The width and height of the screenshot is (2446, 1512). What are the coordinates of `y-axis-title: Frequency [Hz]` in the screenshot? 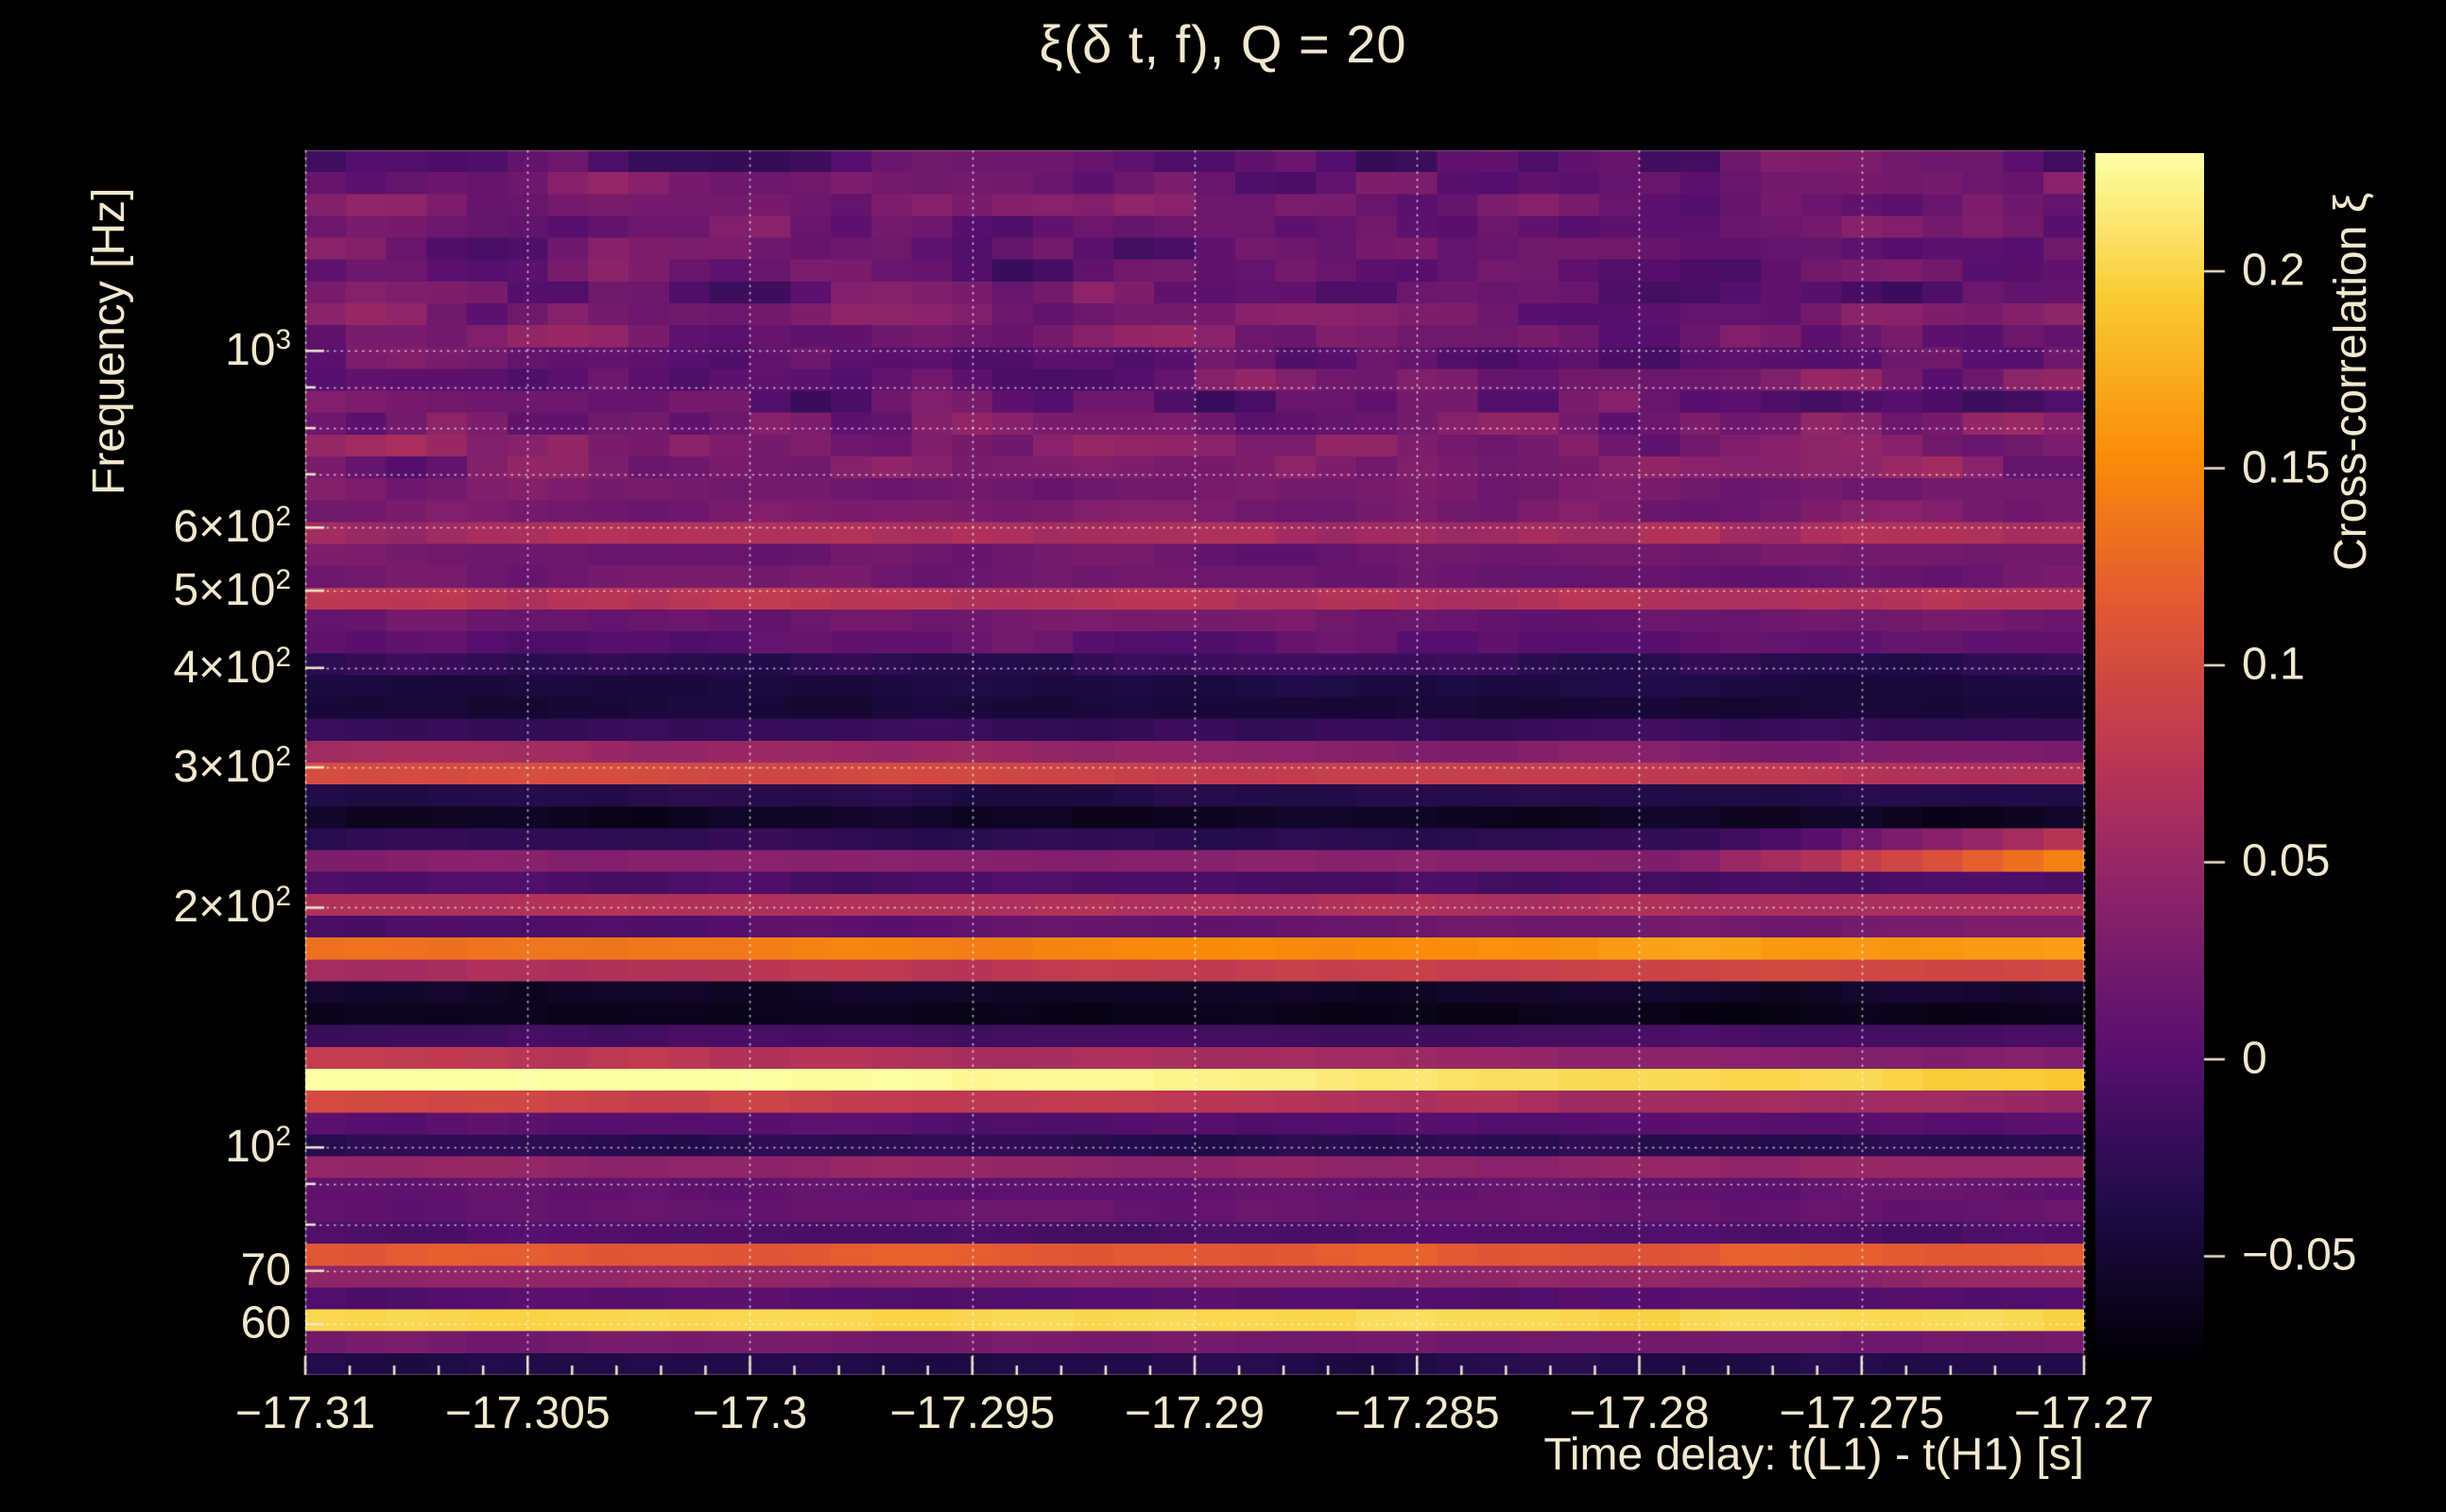 It's located at (109, 341).